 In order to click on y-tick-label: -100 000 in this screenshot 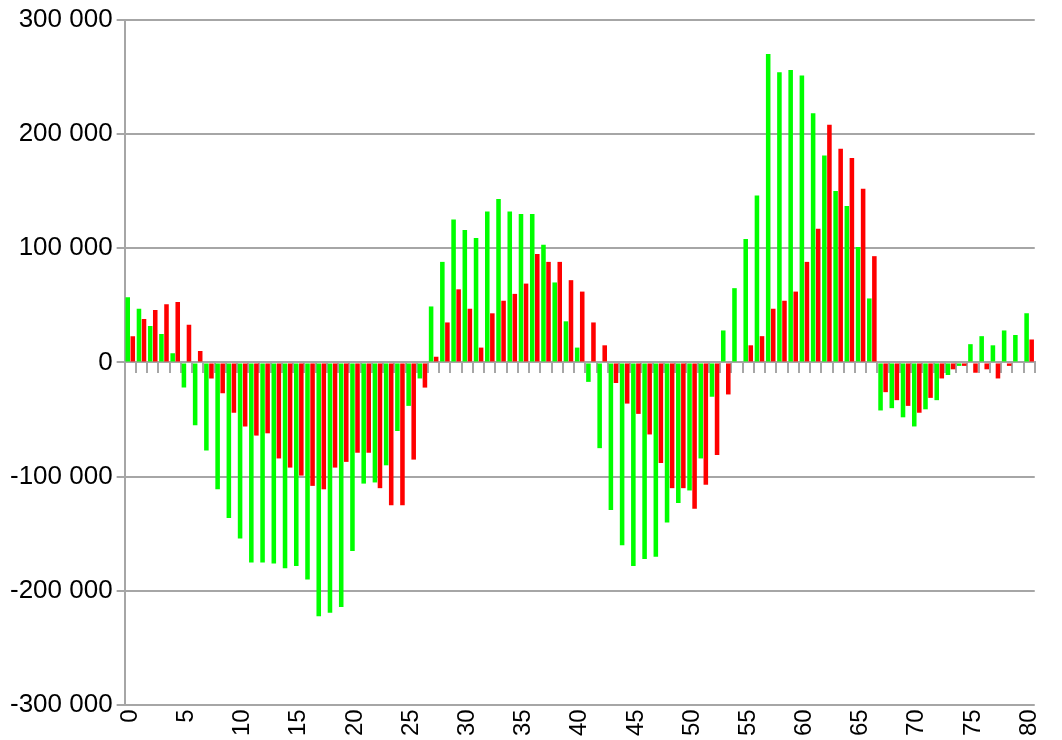, I will do `click(61, 474)`.